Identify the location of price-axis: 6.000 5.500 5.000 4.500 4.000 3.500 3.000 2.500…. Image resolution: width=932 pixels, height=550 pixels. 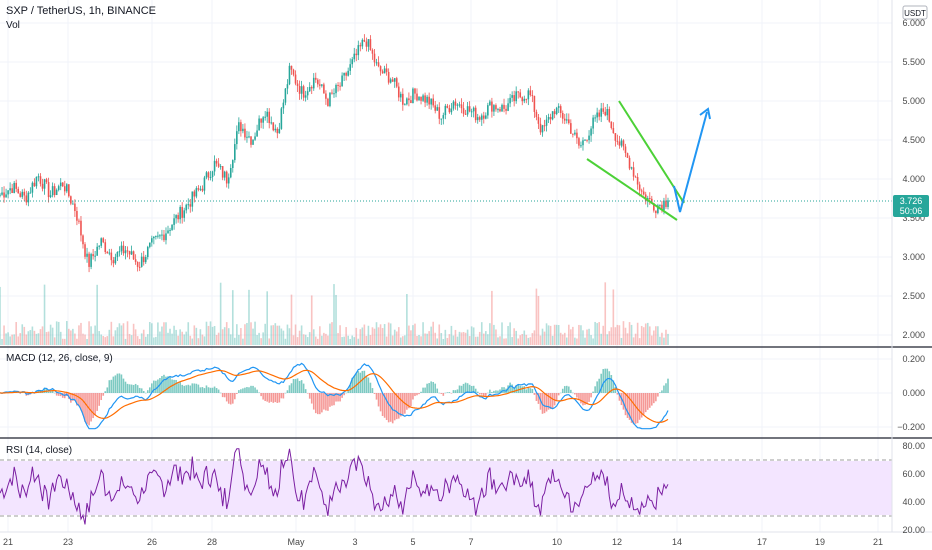
(913, 179).